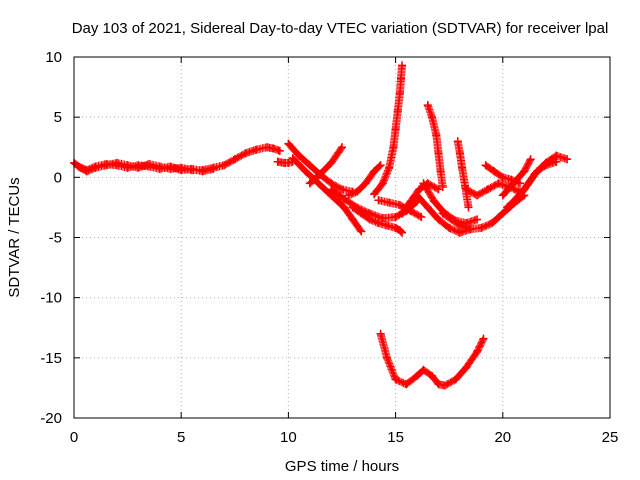  I want to click on y-tick-label: -10, so click(51, 298).